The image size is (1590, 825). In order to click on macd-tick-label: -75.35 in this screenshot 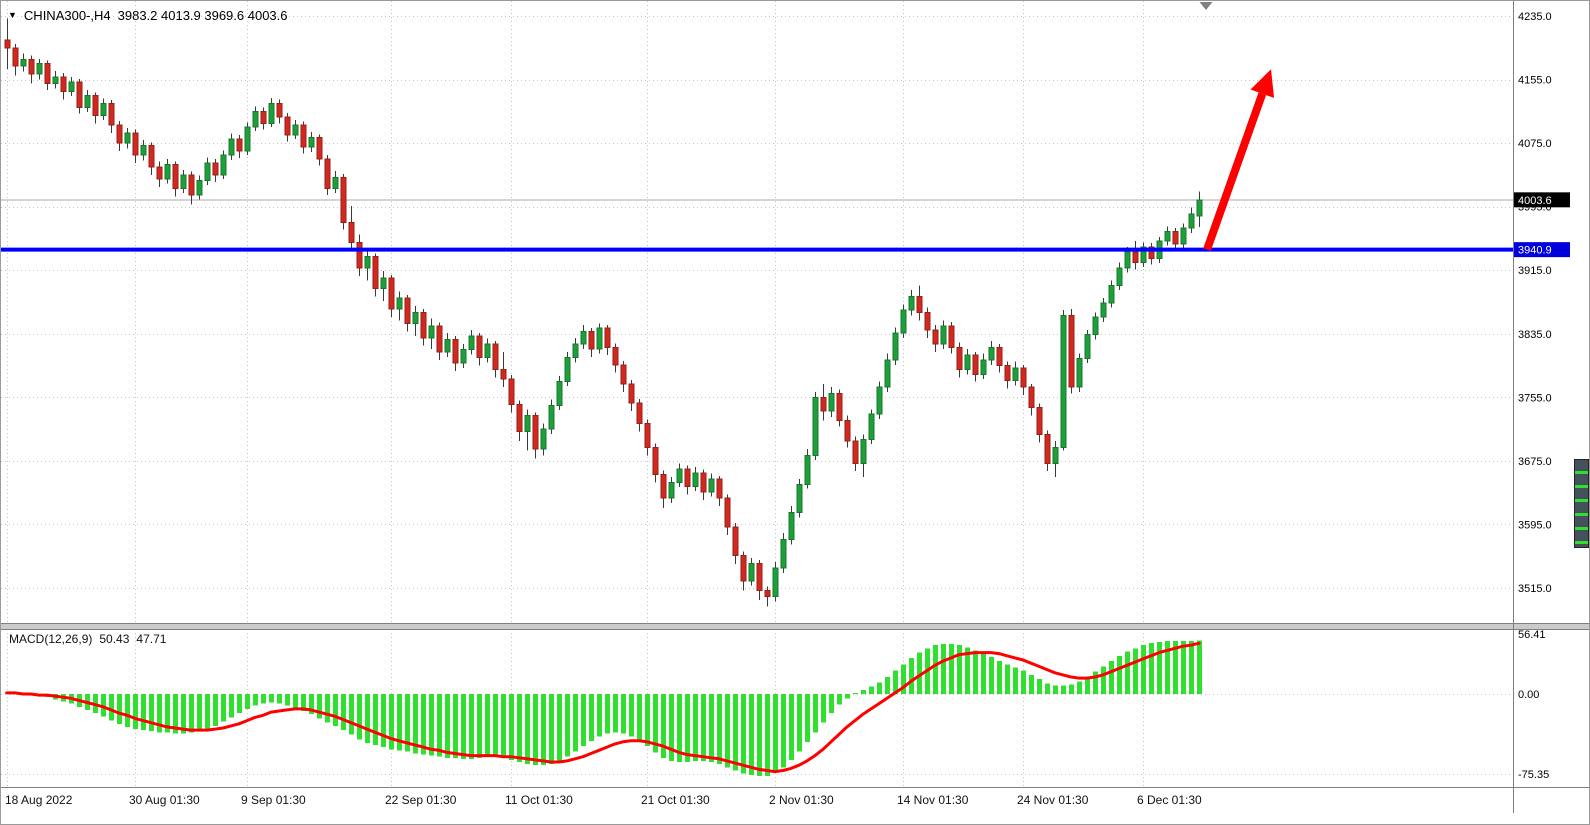, I will do `click(1533, 775)`.